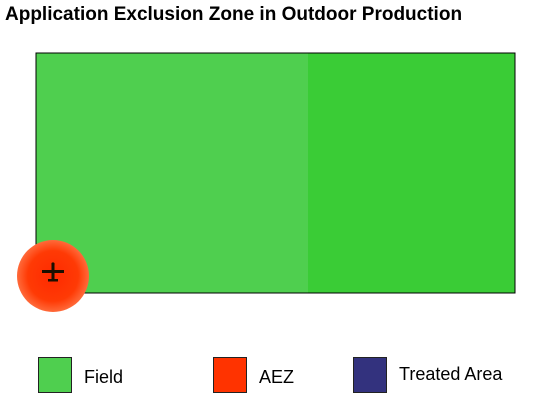 Image resolution: width=550 pixels, height=403 pixels. What do you see at coordinates (230, 375) in the screenshot?
I see `legend-swatch-aez` at bounding box center [230, 375].